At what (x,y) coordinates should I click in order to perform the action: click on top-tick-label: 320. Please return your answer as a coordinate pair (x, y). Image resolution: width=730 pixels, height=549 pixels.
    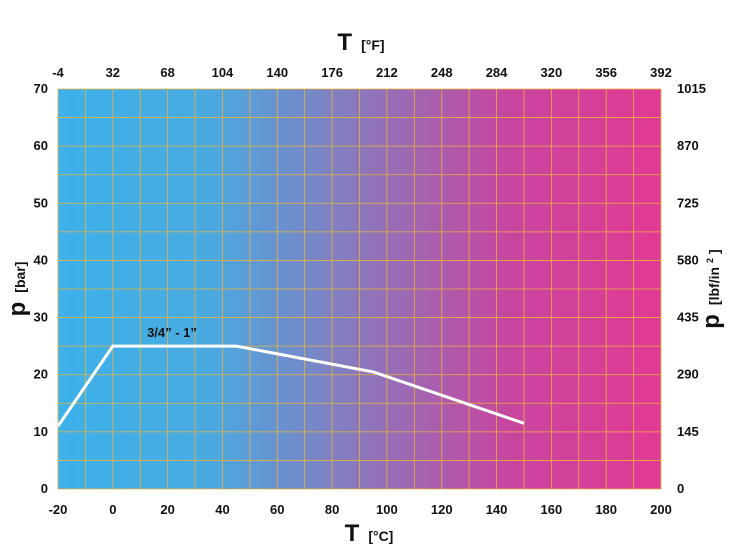
    Looking at the image, I should click on (552, 72).